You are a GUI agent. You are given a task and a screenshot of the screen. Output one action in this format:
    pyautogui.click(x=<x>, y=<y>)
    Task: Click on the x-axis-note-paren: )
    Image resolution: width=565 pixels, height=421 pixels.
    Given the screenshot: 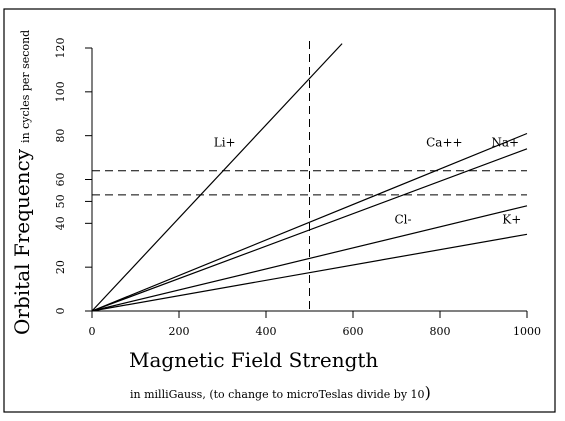 What is the action you would take?
    pyautogui.click(x=428, y=392)
    